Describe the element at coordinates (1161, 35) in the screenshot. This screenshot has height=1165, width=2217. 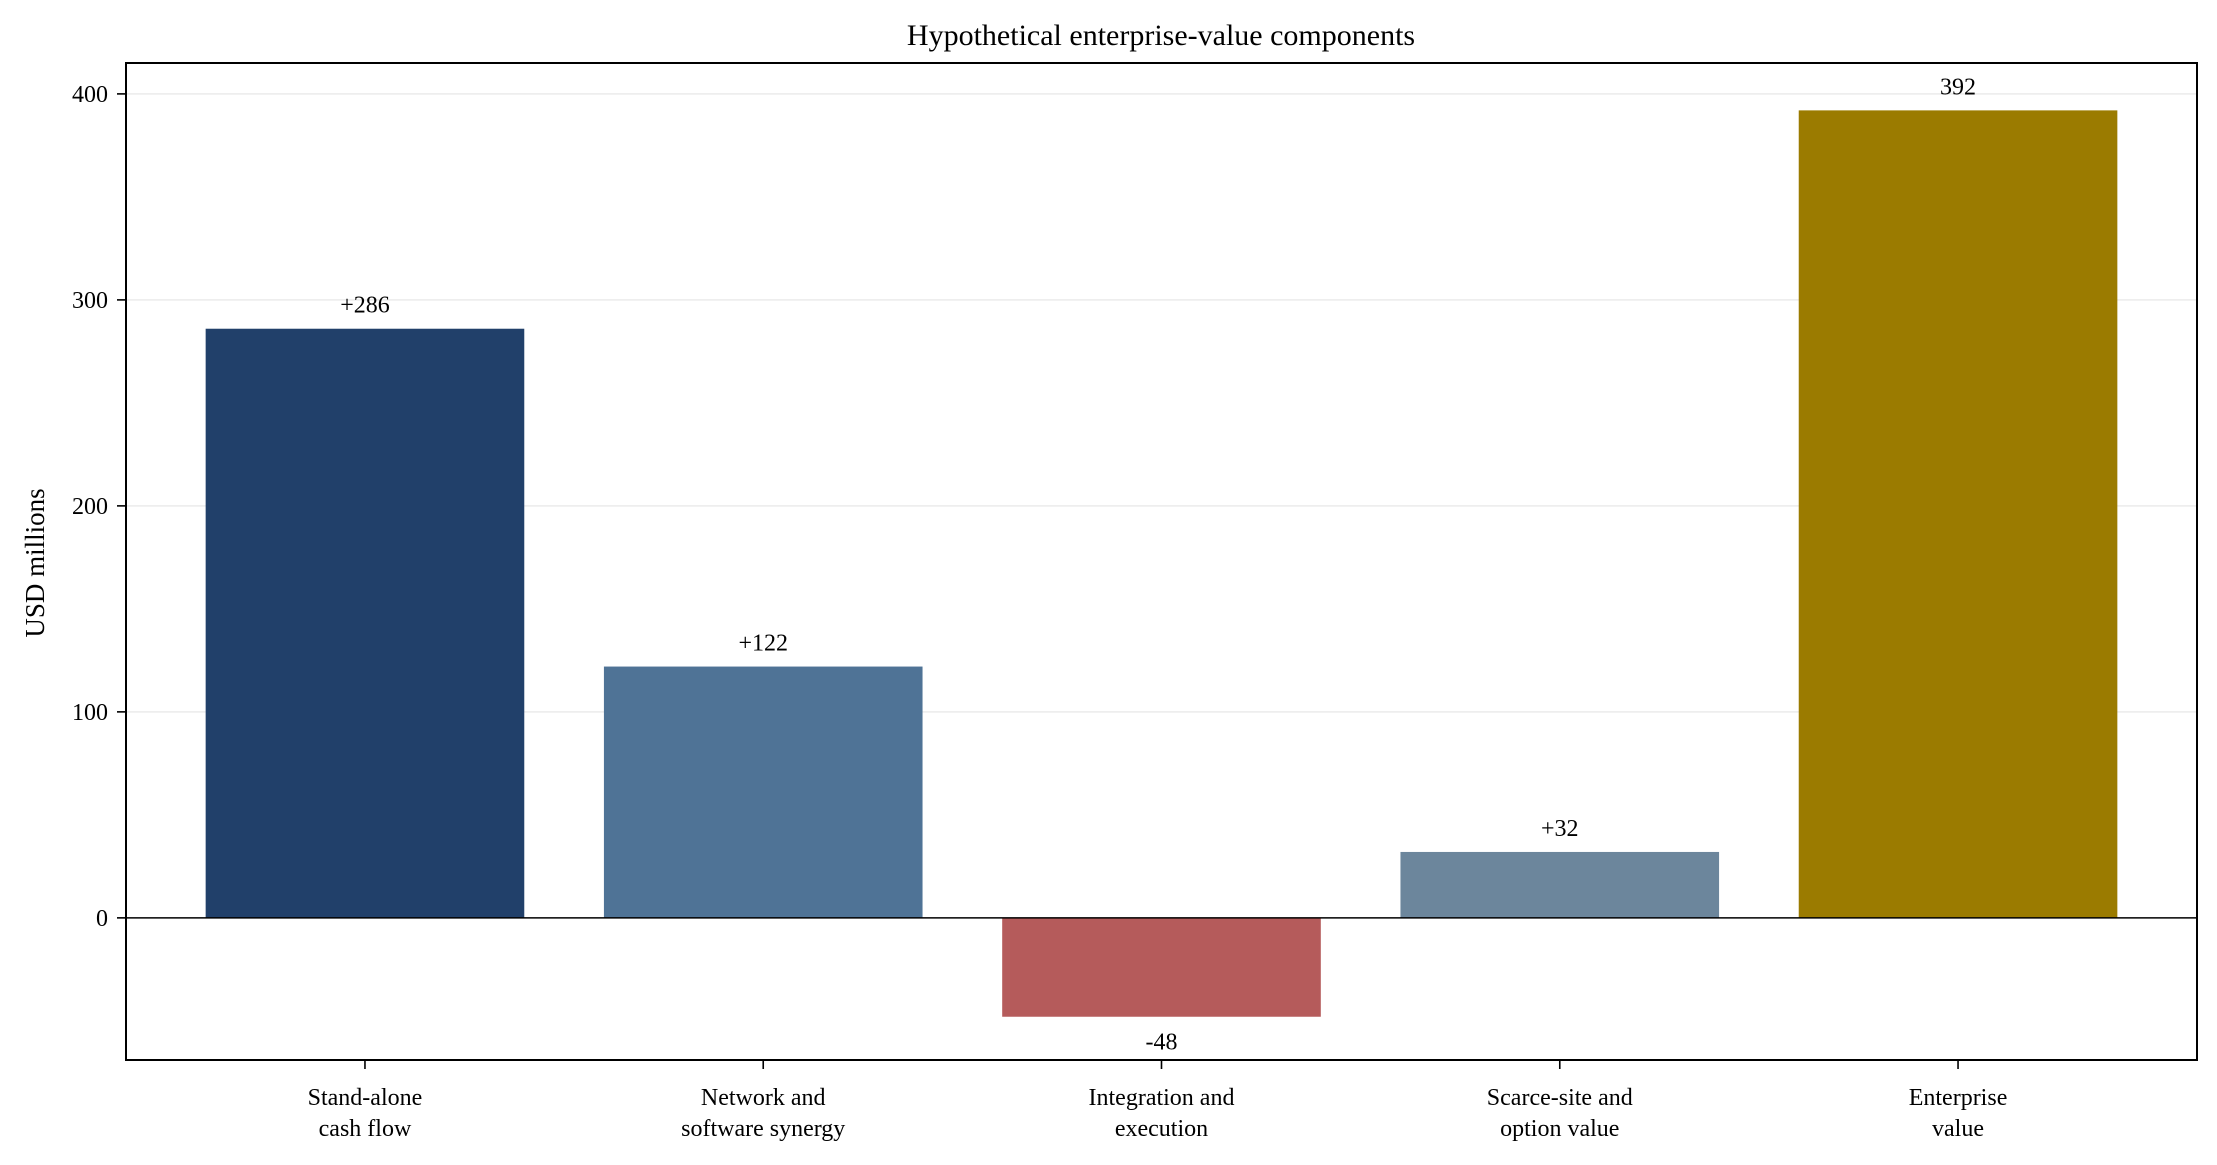
I see `chart-title: Hypothetical enterprise-value components` at that location.